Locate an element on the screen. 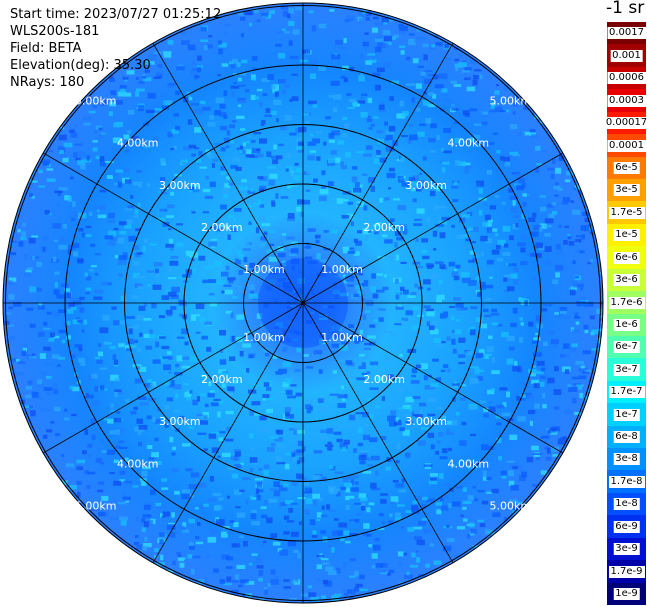 The width and height of the screenshot is (647, 607). elevation-label: Elevation(deg): 35.30 is located at coordinates (80, 65).